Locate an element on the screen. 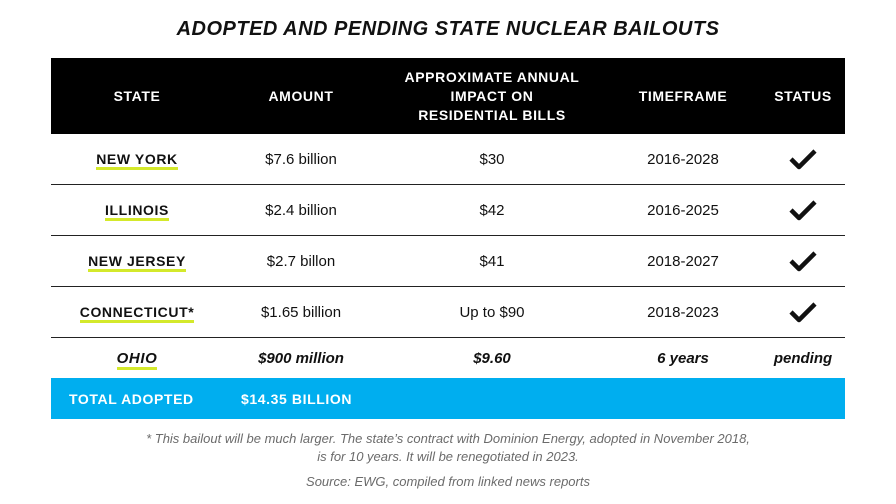 The image size is (896, 504). total-row: TOTAL ADOPTED $14.35 BILLION is located at coordinates (448, 398).